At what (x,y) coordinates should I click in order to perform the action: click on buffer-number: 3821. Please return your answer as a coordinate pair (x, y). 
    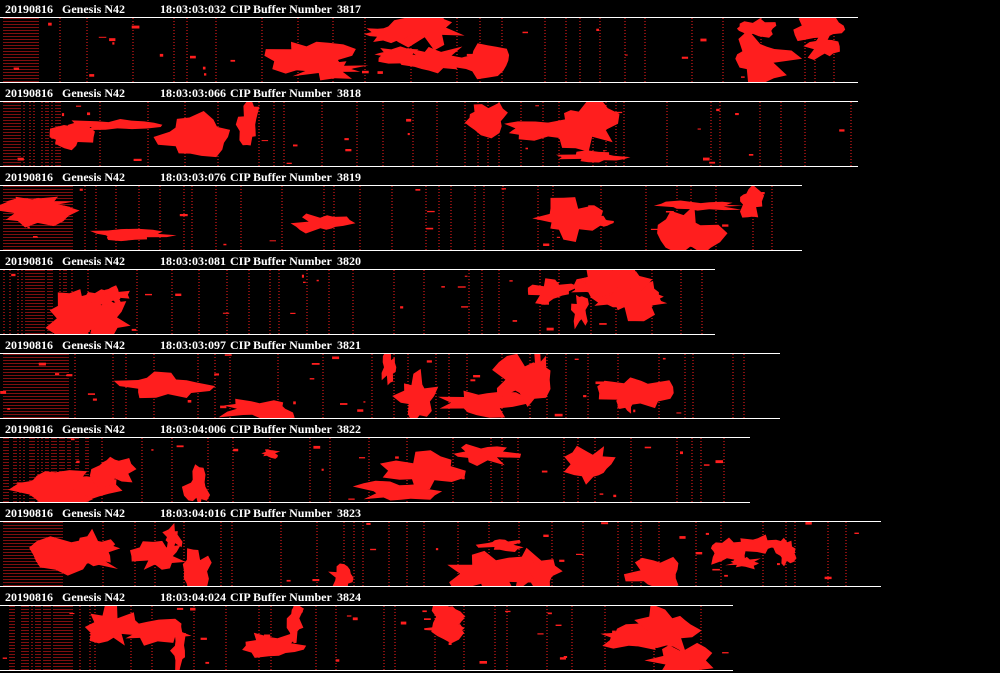
    Looking at the image, I should click on (349, 345).